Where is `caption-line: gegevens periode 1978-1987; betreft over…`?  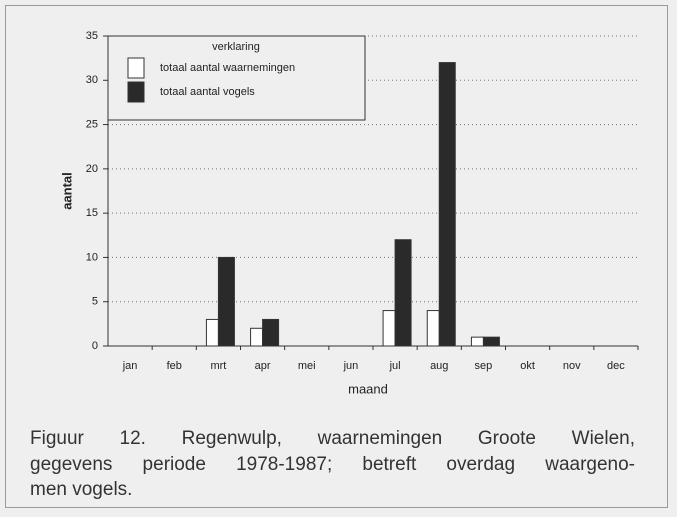
caption-line: gegevens periode 1978-1987; betreft over… is located at coordinates (332, 464).